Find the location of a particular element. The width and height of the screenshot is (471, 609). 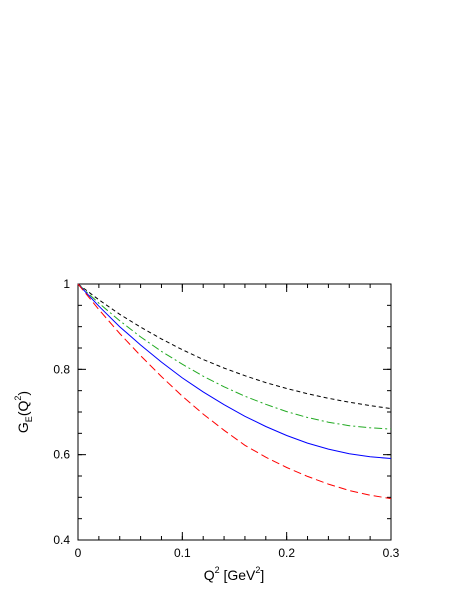

y-tick-labels: 0.4 0.6 0.8 1 is located at coordinates (61, 412).